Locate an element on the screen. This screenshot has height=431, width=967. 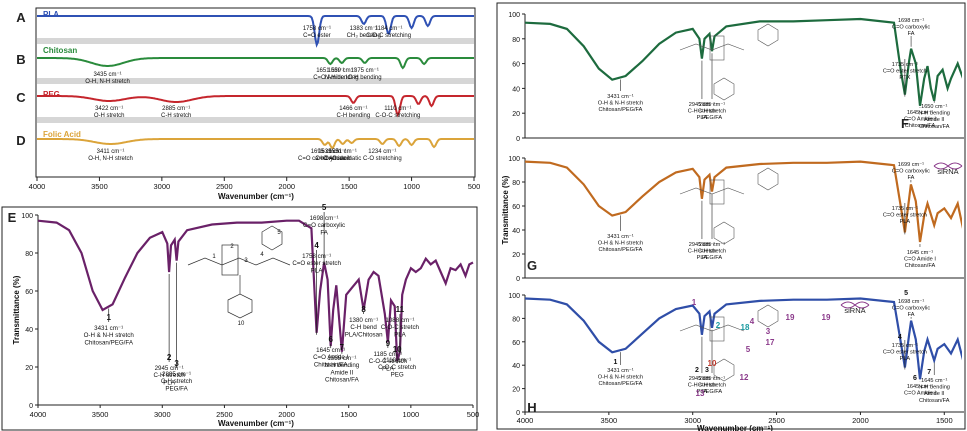
panel-letter-e: E is located at coordinates (12, 217).